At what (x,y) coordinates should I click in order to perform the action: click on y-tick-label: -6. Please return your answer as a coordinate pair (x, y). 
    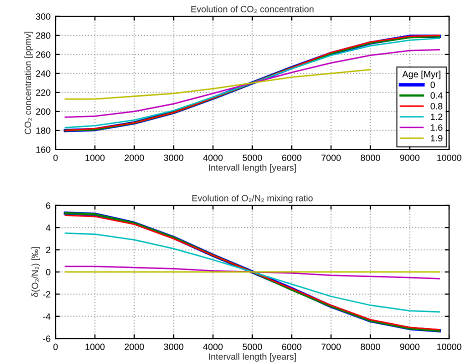
    Looking at the image, I should click on (46, 338).